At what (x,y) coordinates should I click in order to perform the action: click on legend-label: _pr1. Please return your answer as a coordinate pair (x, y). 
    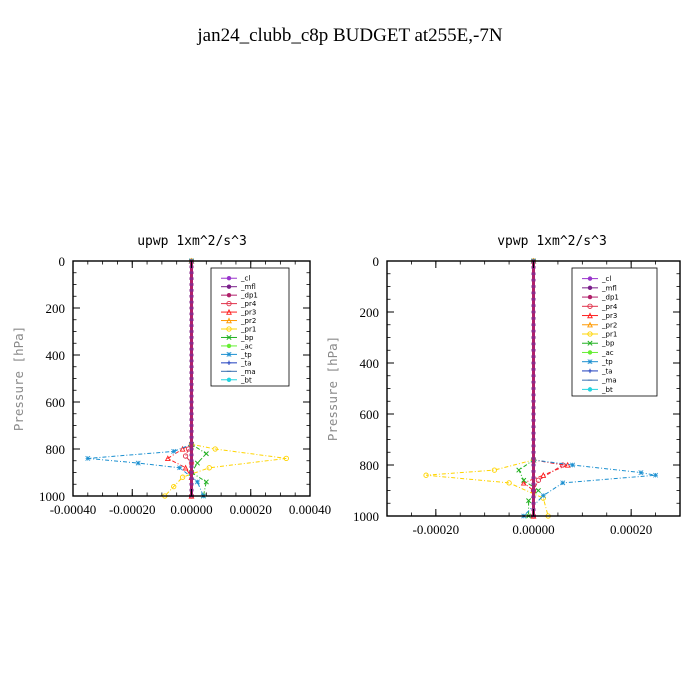
    Looking at the image, I should click on (248, 330).